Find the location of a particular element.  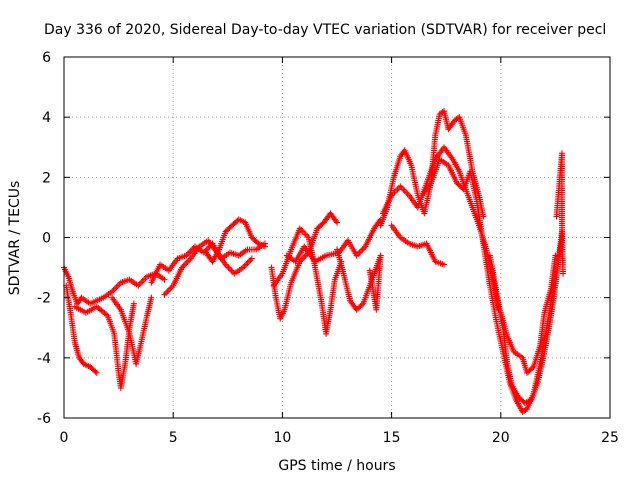

x-axis-label: GPS time / hours is located at coordinates (336, 466).